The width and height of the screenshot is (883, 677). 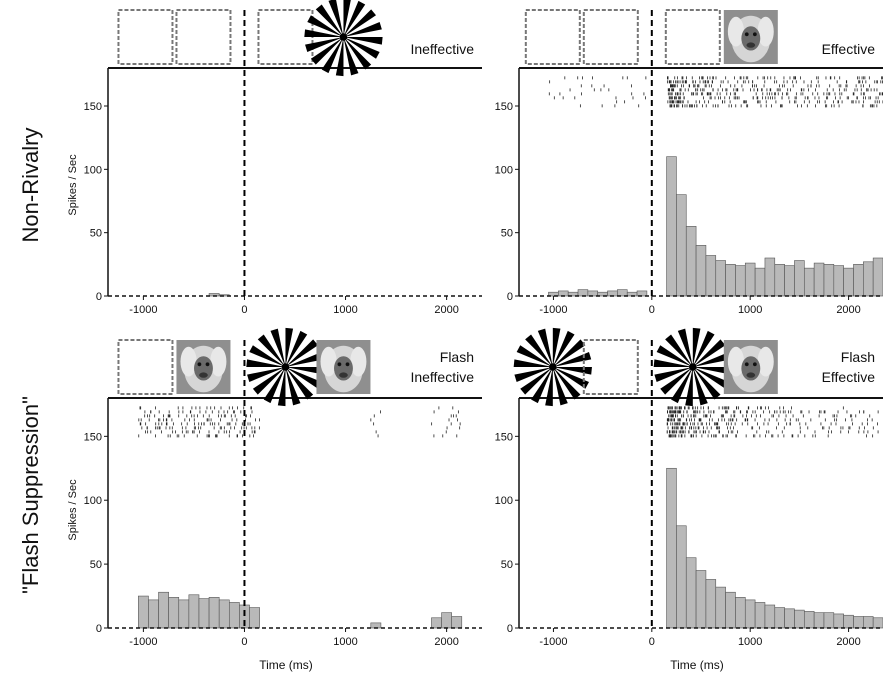 What do you see at coordinates (849, 377) in the screenshot?
I see `condition-label: Effective` at bounding box center [849, 377].